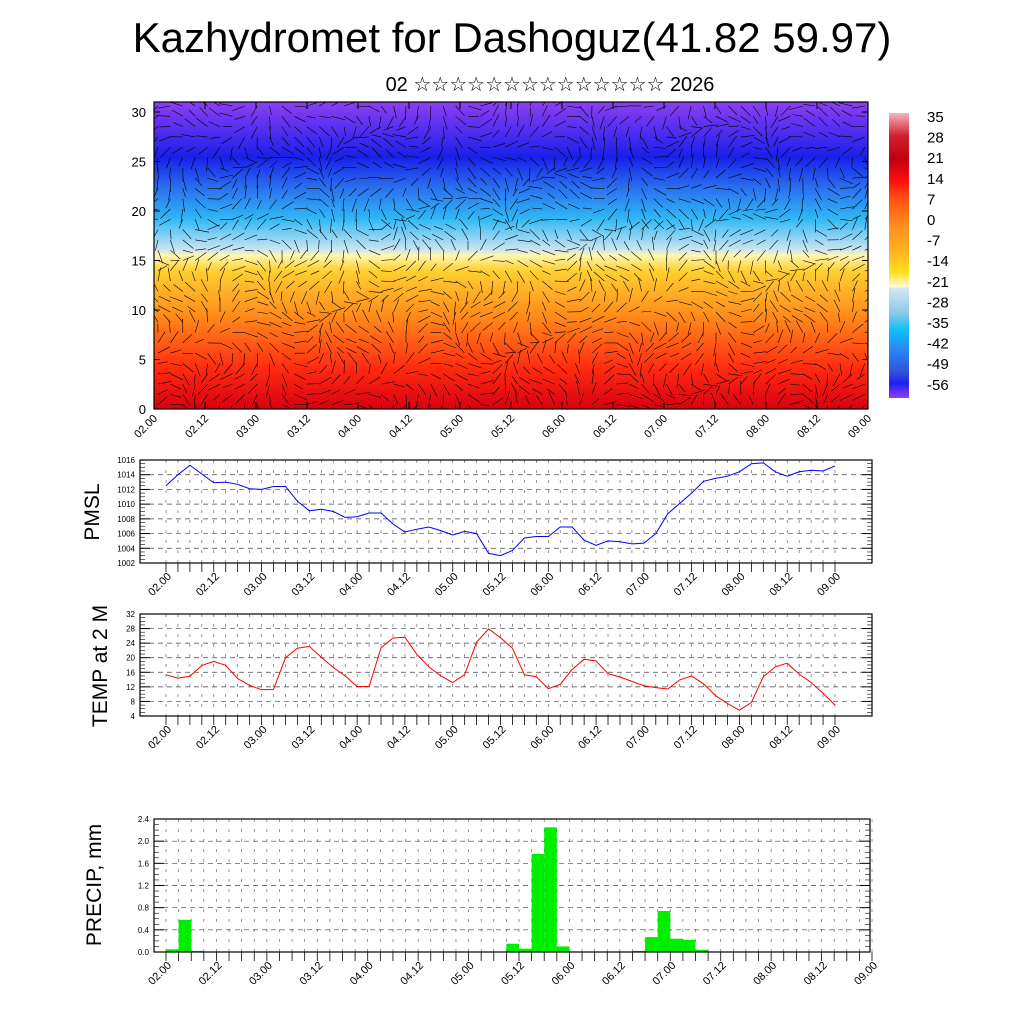  Describe the element at coordinates (525, 950) in the screenshot. I see `precip-bar` at that location.